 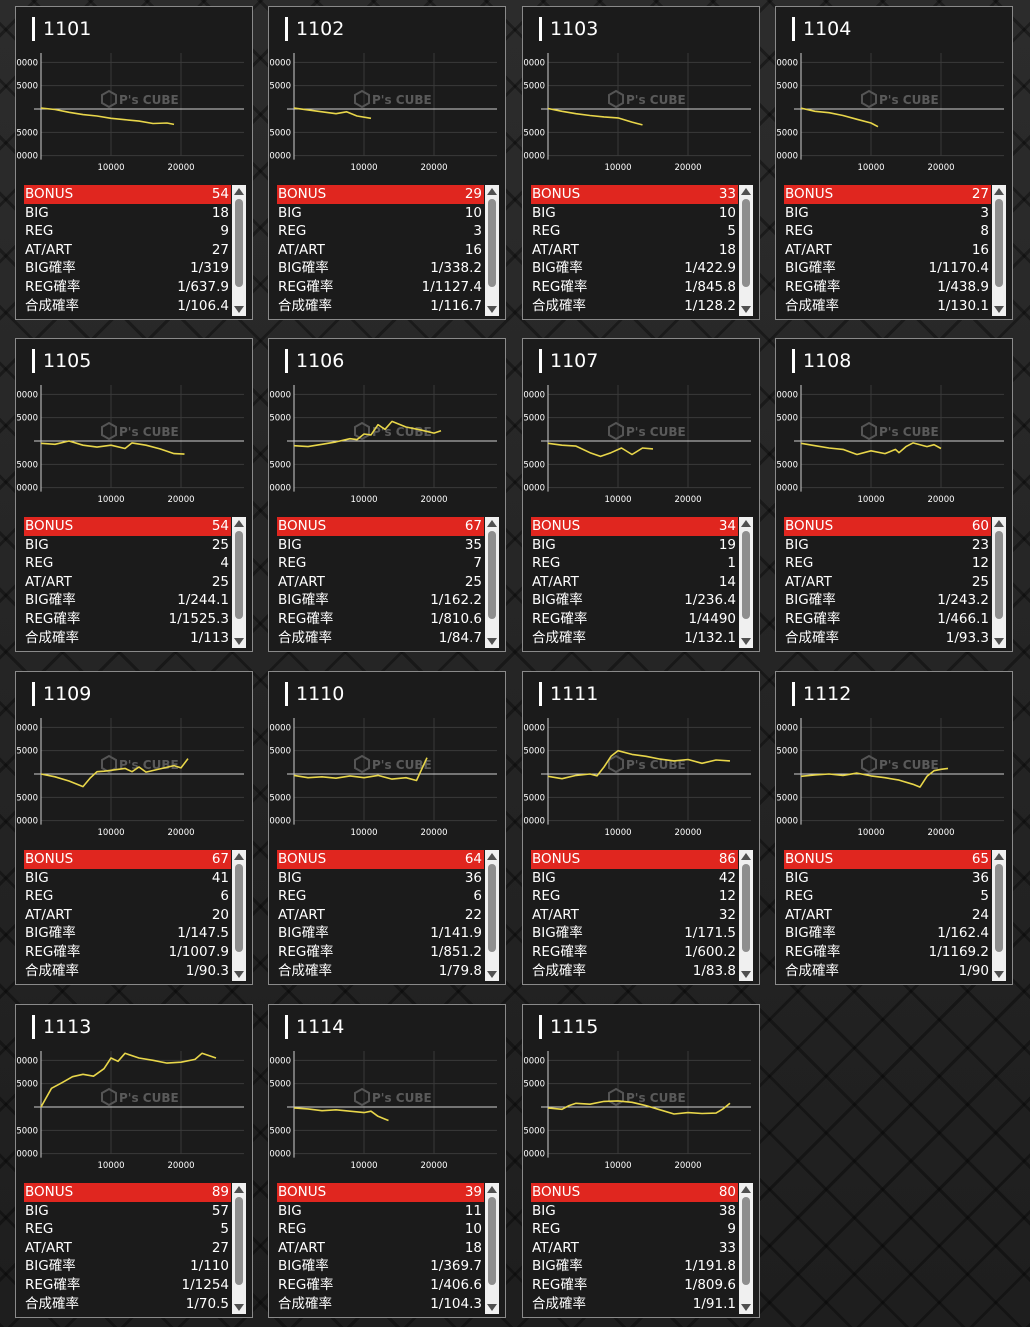 What do you see at coordinates (290, 1210) in the screenshot?
I see `stat-label: BIG` at bounding box center [290, 1210].